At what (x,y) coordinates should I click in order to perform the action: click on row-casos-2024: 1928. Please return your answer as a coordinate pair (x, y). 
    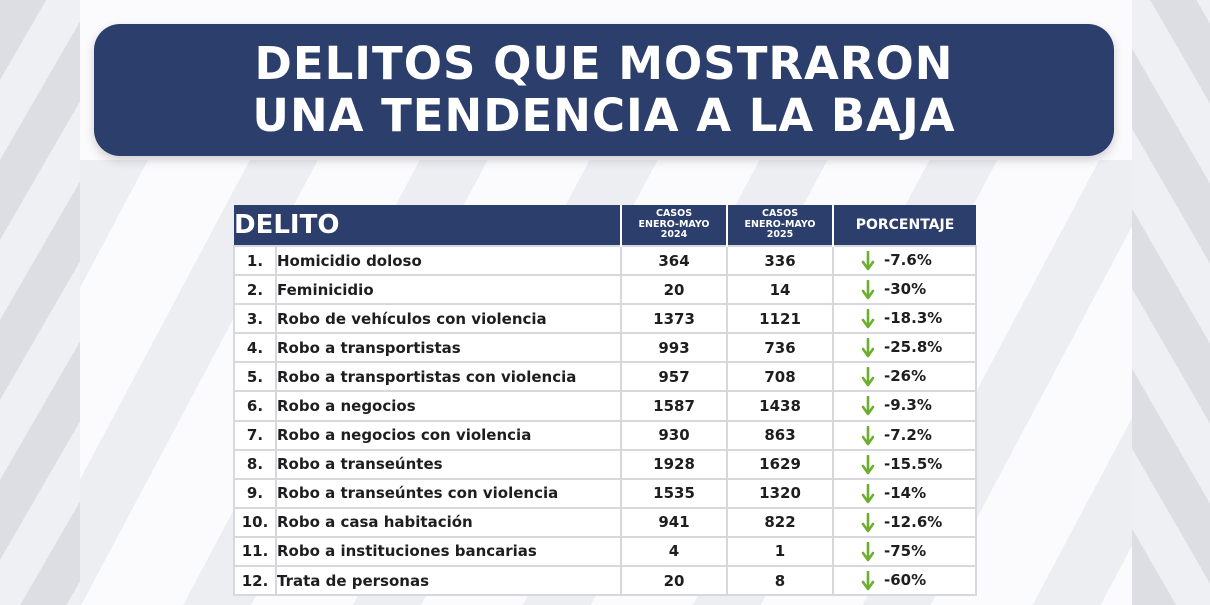
    Looking at the image, I should click on (674, 464).